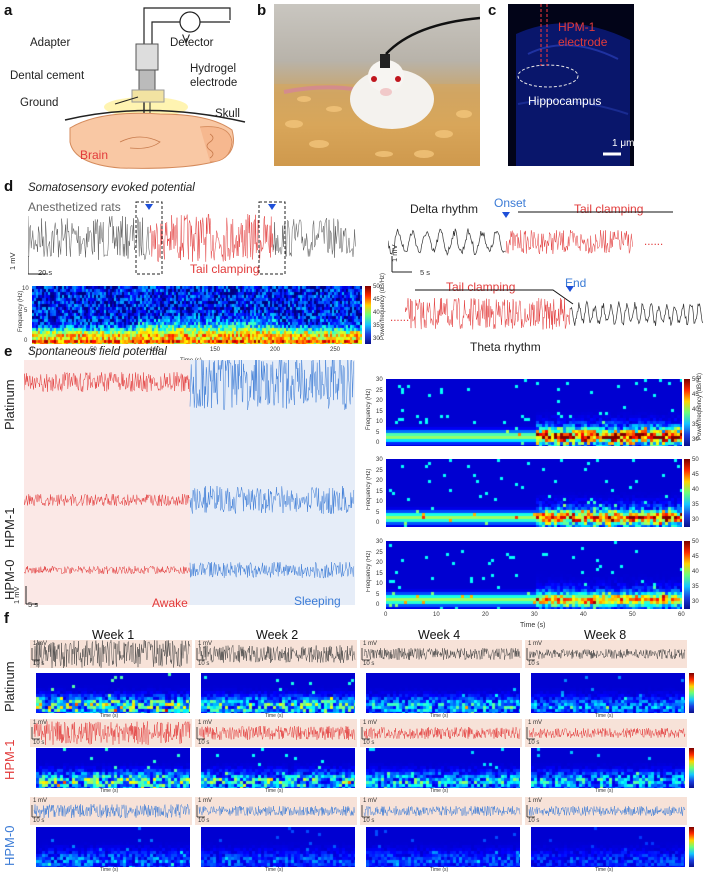 This screenshot has height=877, width=709. Describe the element at coordinates (26, 341) in the screenshot. I see `d-ytick: 0` at that location.